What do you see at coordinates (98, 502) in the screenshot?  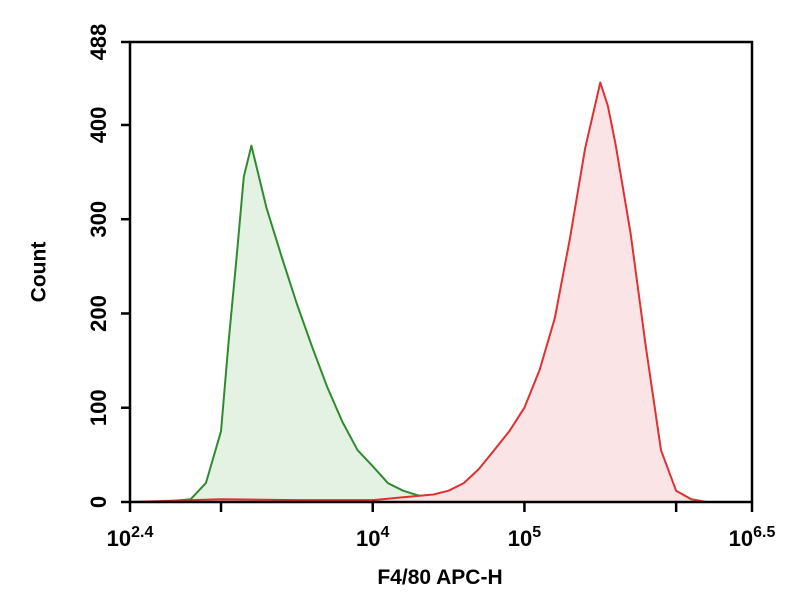 I see `y-tick-label: 0` at bounding box center [98, 502].